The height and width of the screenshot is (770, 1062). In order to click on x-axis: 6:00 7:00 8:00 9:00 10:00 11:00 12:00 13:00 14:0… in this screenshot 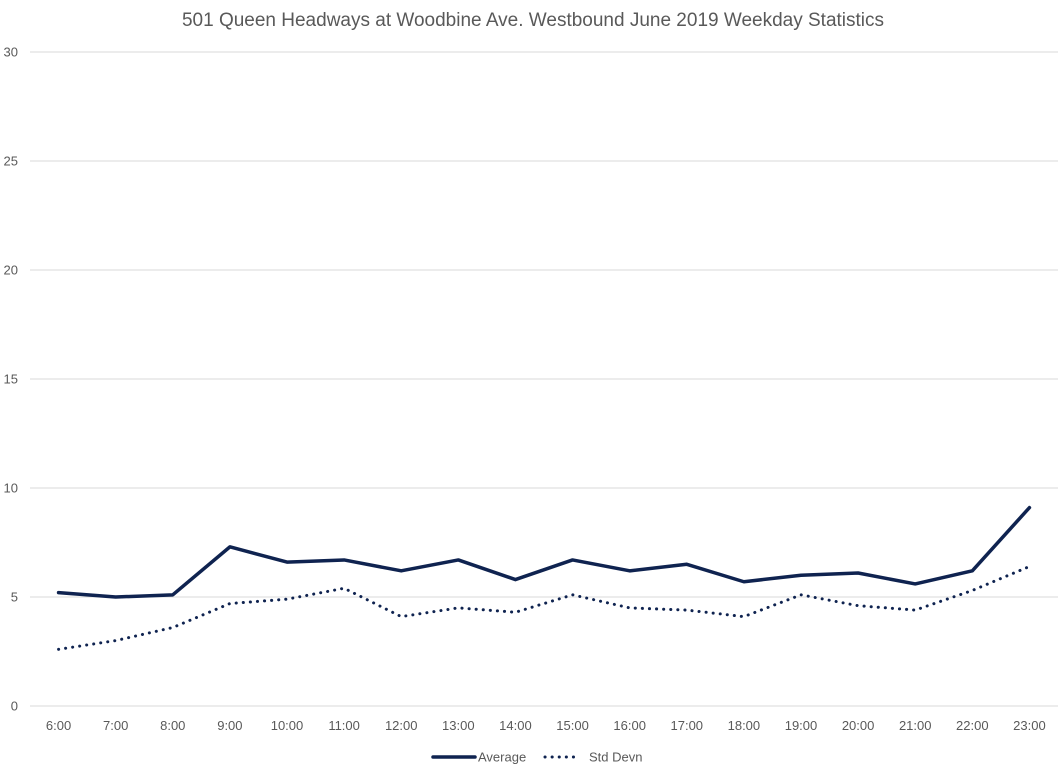, I will do `click(546, 725)`.